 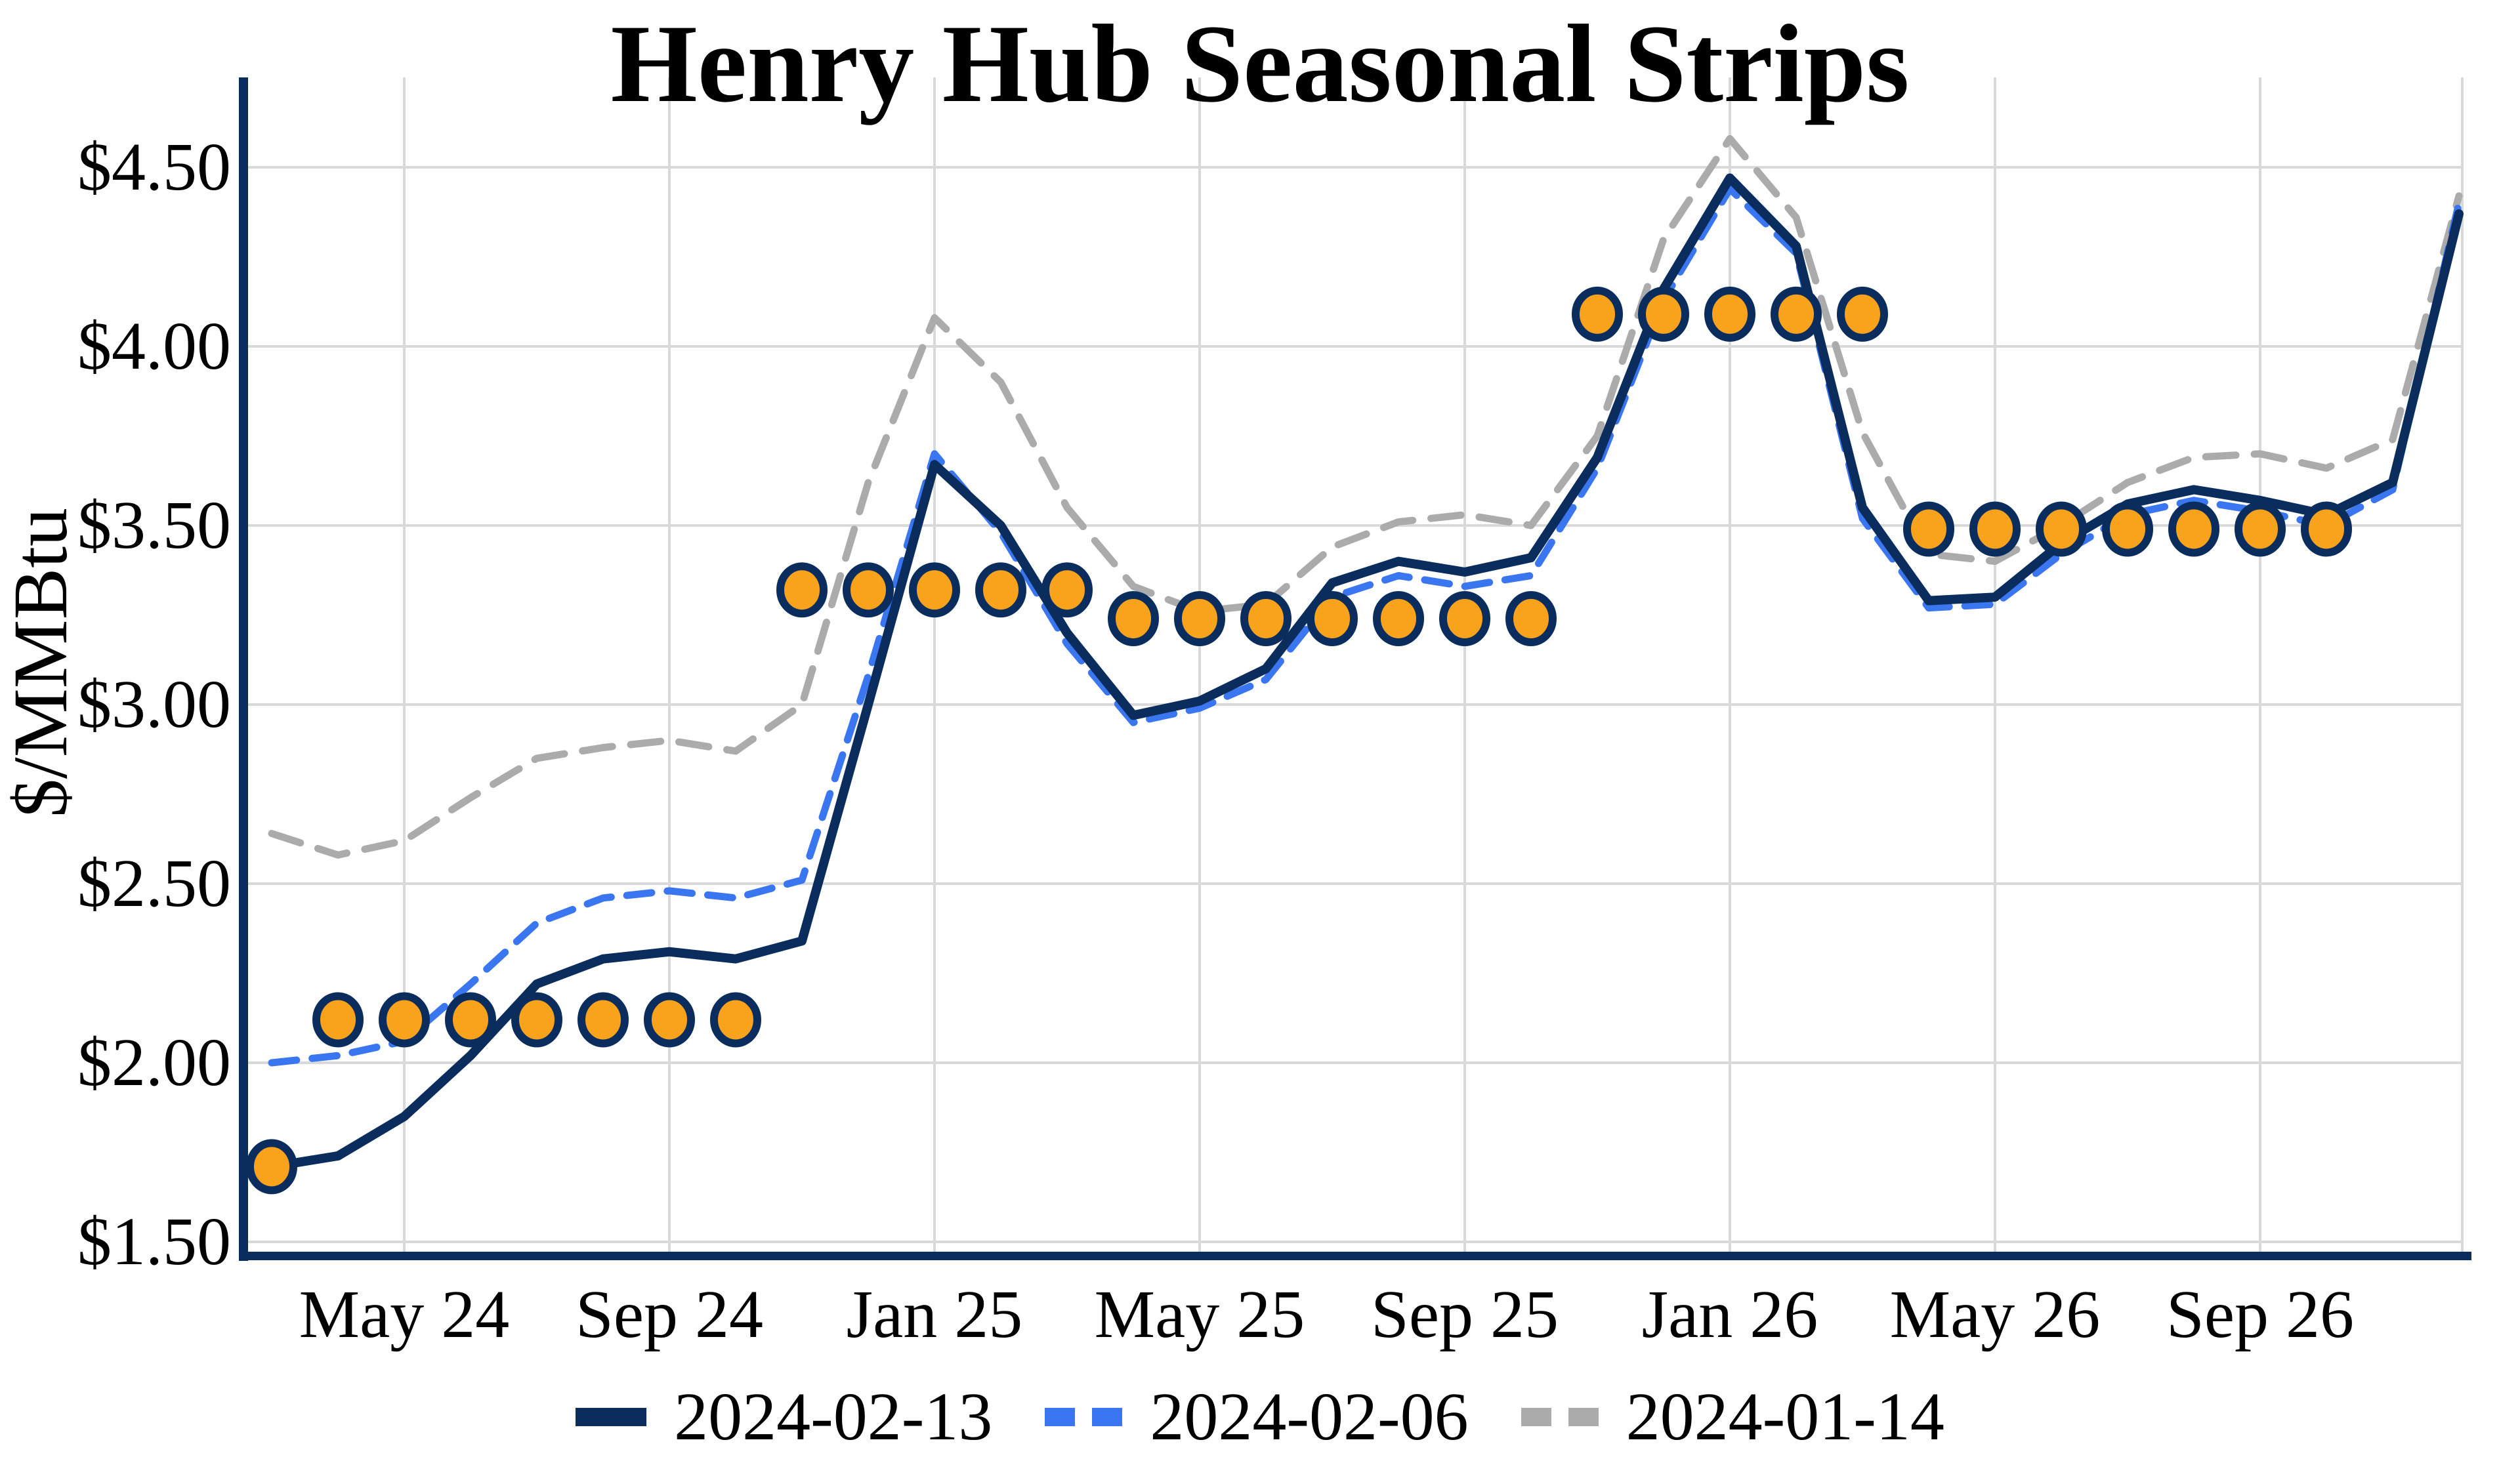 I want to click on legend-swatch-solid-line, so click(x=611, y=1417).